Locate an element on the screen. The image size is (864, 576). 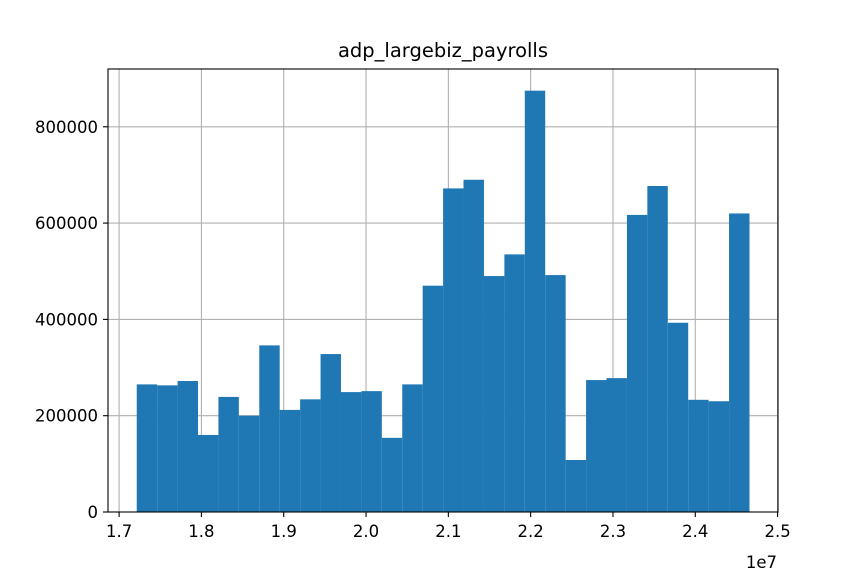
x-tick-label: 1.8 is located at coordinates (201, 531).